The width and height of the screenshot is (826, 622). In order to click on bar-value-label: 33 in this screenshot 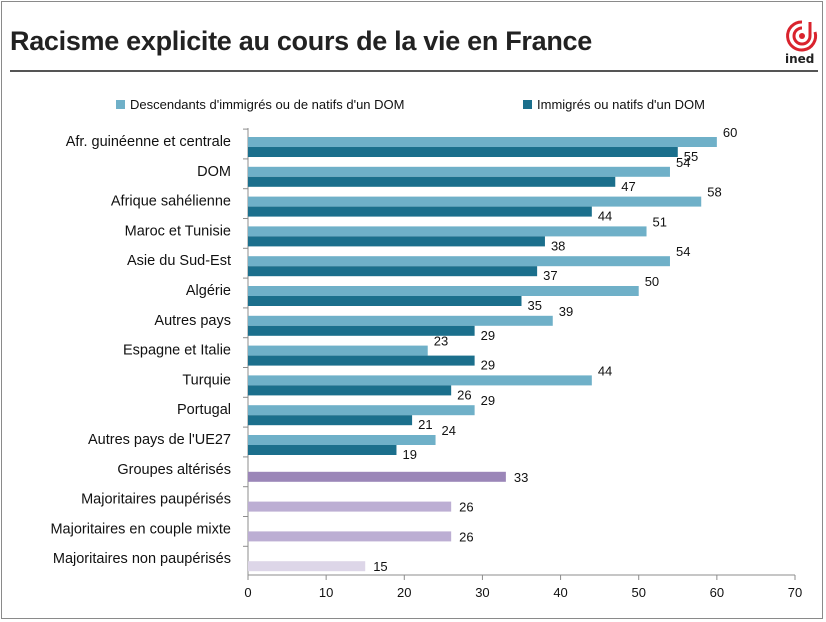, I will do `click(521, 477)`.